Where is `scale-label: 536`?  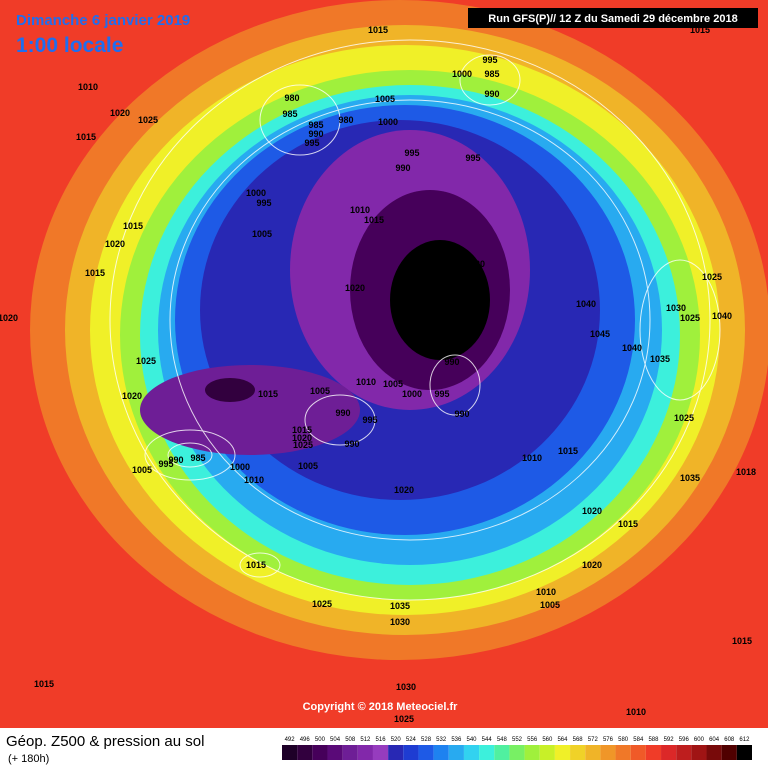 scale-label: 536 is located at coordinates (456, 740).